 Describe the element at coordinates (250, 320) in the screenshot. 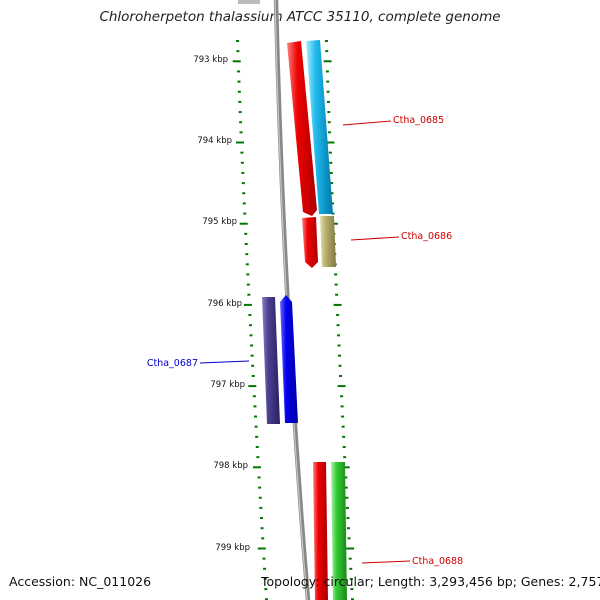

I see `scale-ticks-left` at that location.